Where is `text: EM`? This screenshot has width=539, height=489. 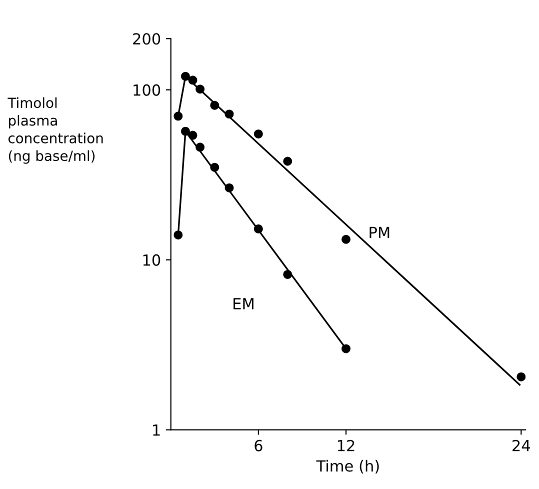
text: EM is located at coordinates (244, 304).